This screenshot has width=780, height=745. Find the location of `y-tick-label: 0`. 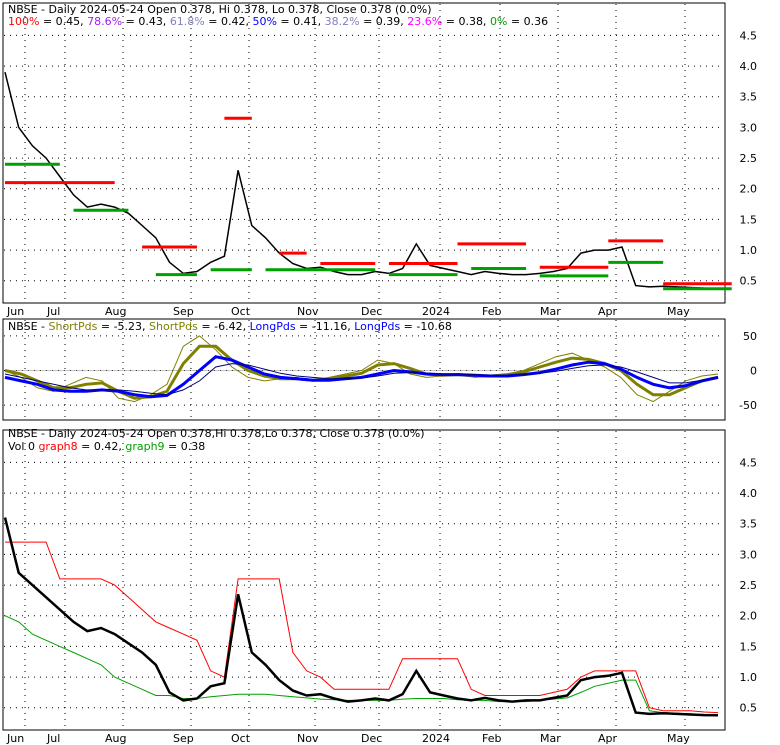

y-tick-label: 0 is located at coordinates (753, 371).